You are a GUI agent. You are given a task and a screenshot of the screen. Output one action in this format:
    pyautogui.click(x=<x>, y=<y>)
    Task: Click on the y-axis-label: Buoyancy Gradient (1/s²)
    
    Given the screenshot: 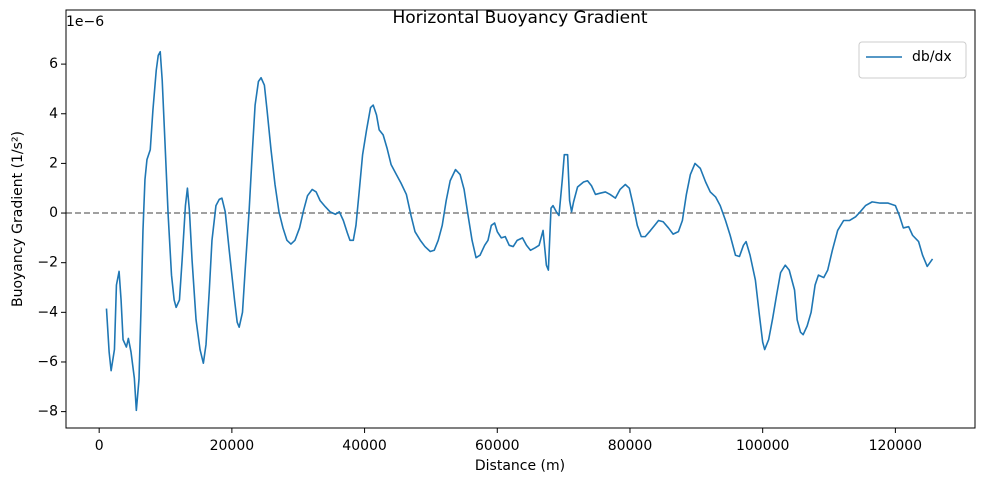 What is the action you would take?
    pyautogui.click(x=18, y=219)
    